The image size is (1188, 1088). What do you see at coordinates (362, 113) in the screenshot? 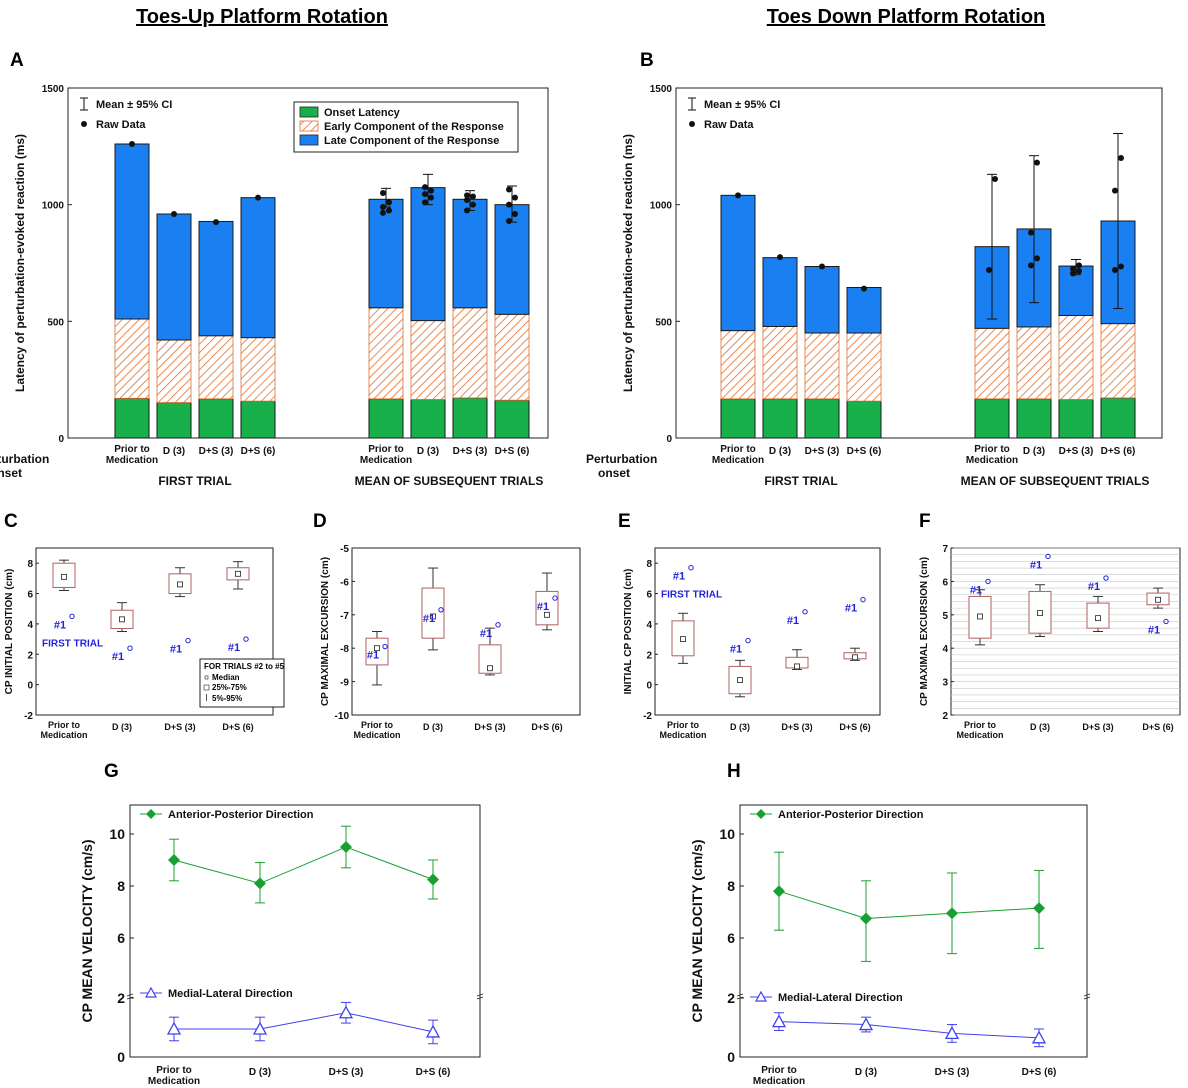
I see `legend-item-label: Onset Latency` at bounding box center [362, 113].